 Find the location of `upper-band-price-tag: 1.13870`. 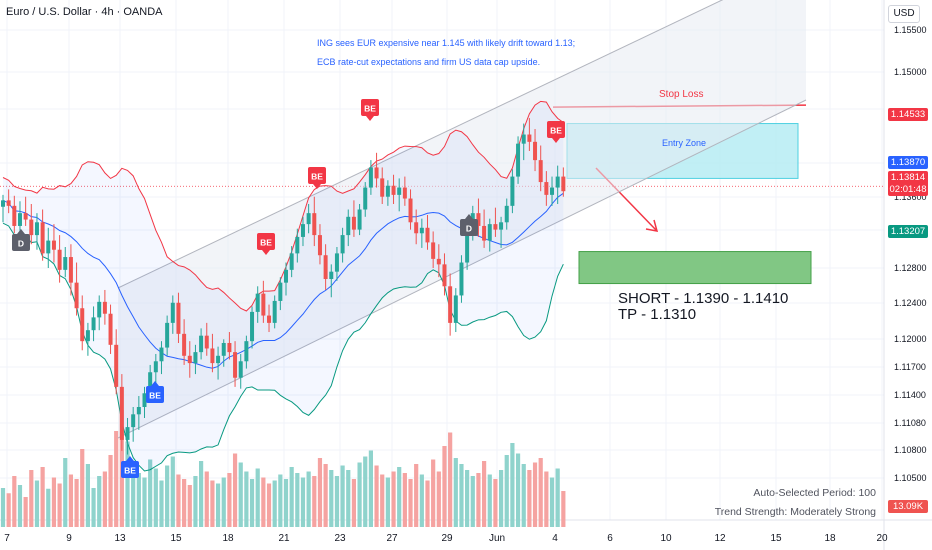

upper-band-price-tag: 1.13870 is located at coordinates (908, 162).